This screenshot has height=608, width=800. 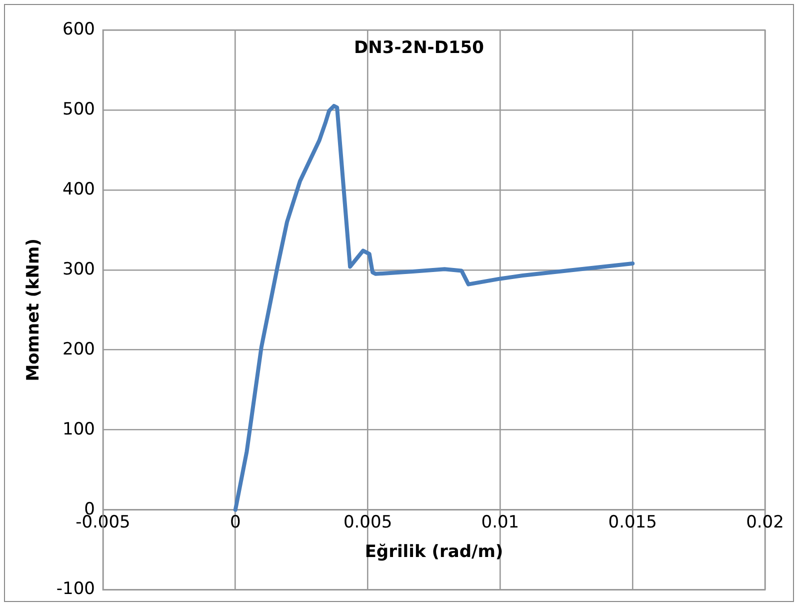 I want to click on x-axis-title: Eğrilik (rad/m), so click(x=434, y=552).